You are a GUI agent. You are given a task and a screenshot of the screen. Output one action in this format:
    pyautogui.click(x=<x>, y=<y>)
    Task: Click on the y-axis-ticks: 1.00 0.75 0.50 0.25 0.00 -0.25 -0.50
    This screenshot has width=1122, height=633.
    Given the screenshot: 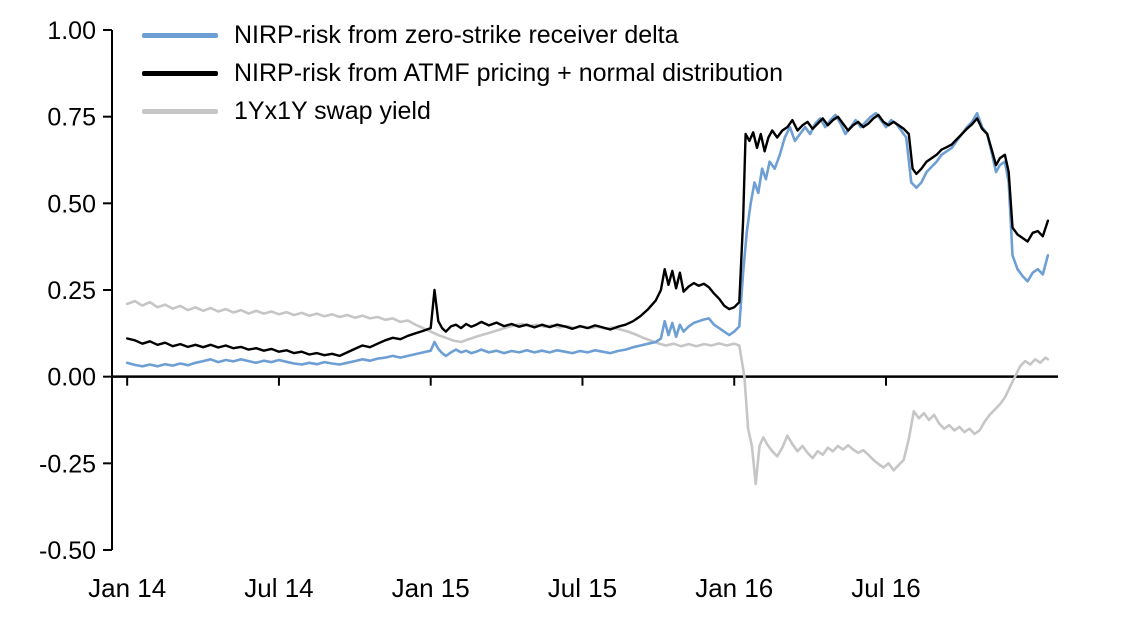 What is the action you would take?
    pyautogui.click(x=75, y=291)
    